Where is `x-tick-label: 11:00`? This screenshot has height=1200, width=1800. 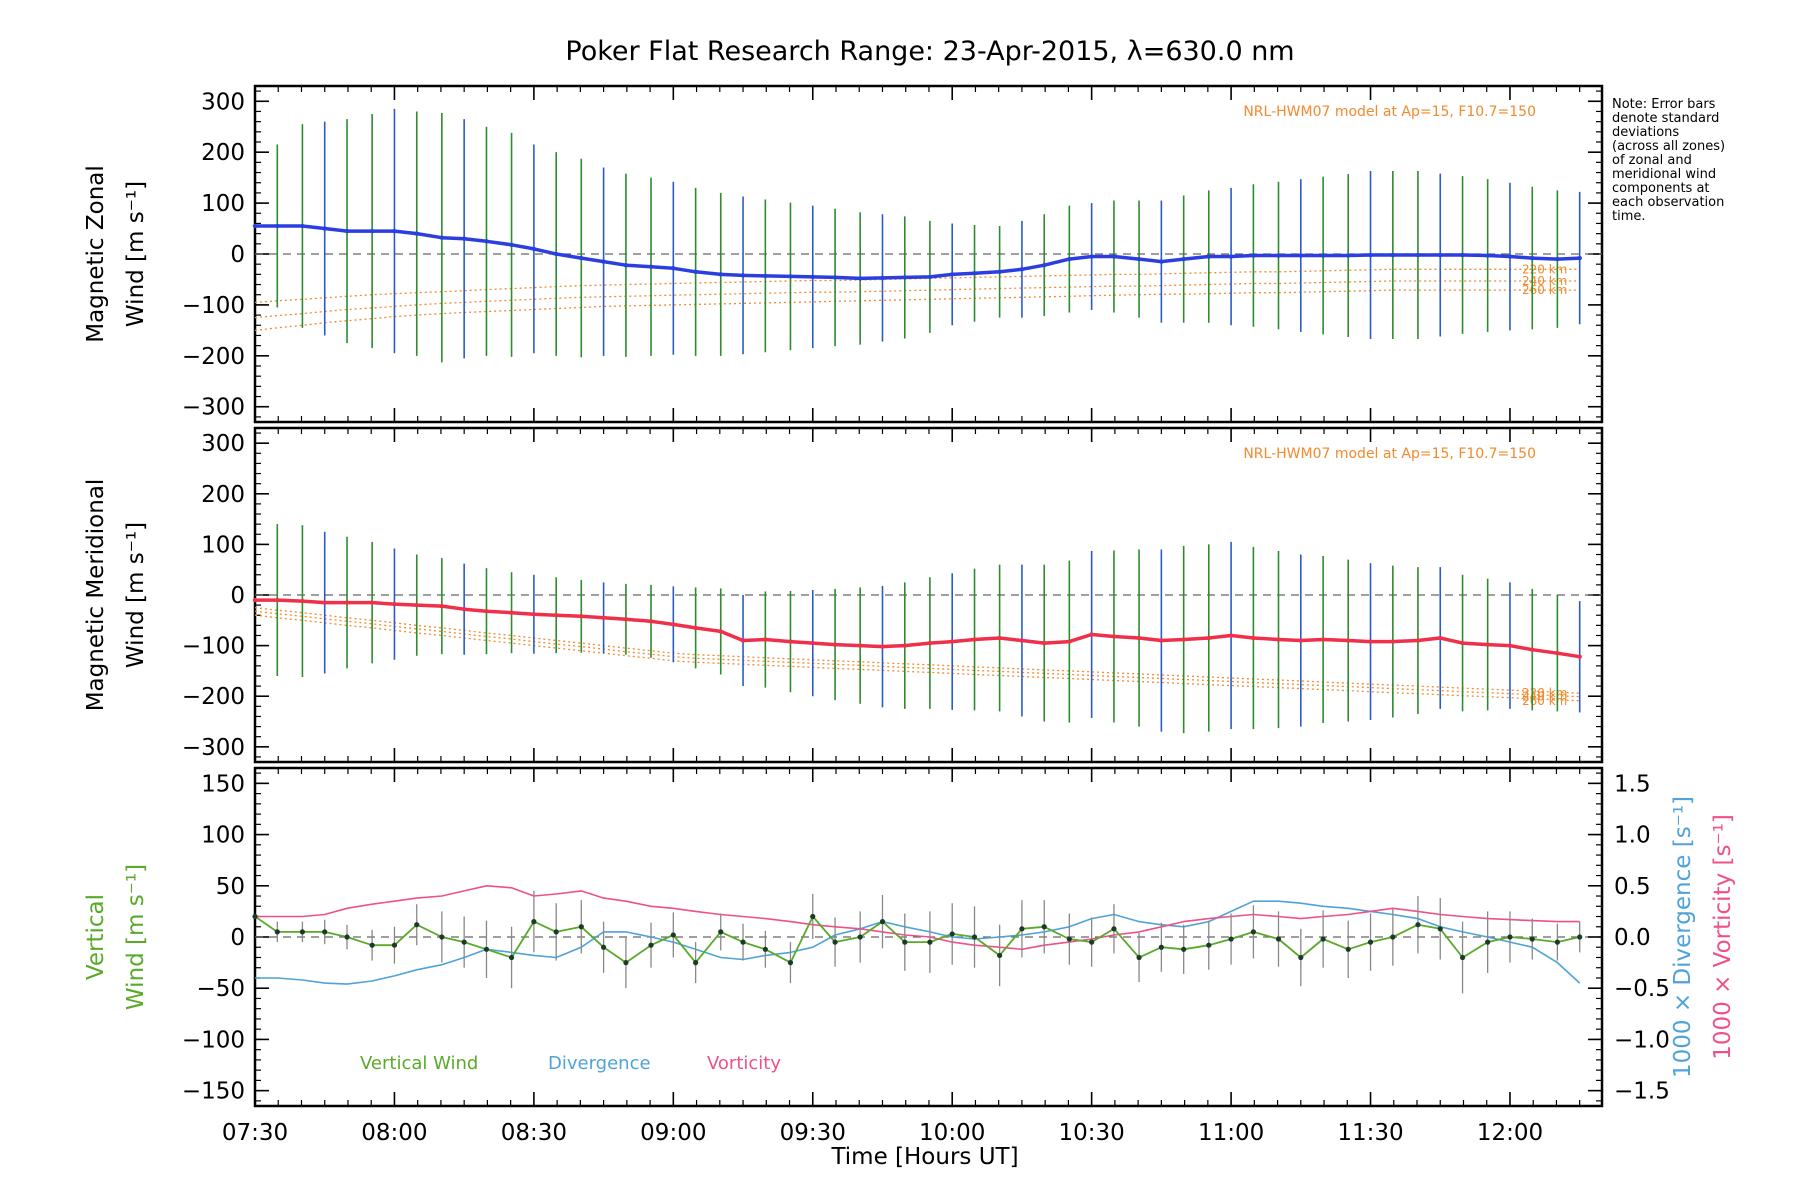
x-tick-label: 11:00 is located at coordinates (1231, 1133).